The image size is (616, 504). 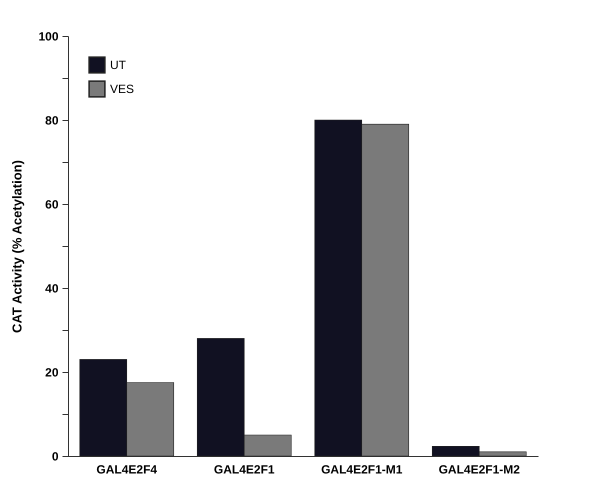 What do you see at coordinates (244, 469) in the screenshot?
I see `x-tick-label: GAL4E2F1` at bounding box center [244, 469].